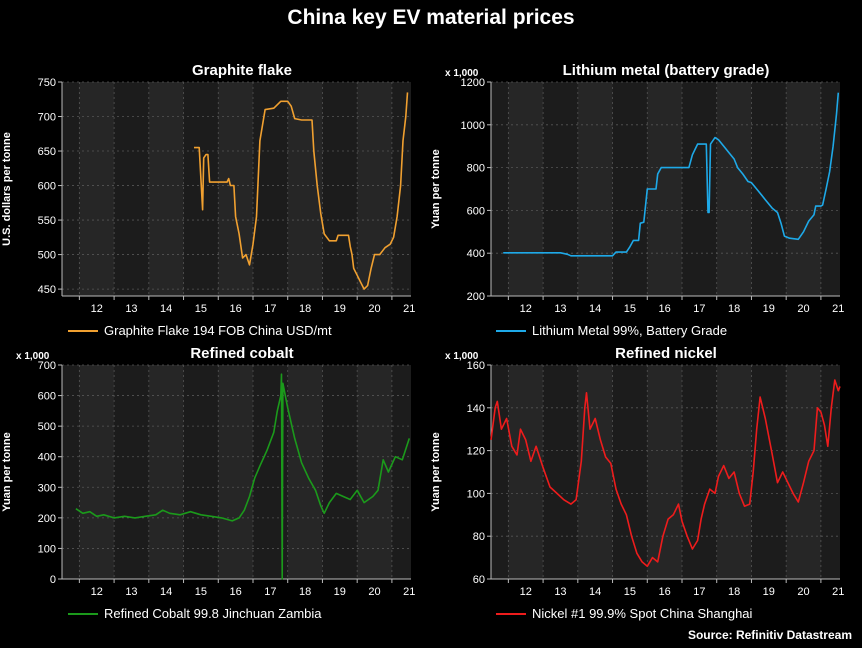 The width and height of the screenshot is (862, 648). What do you see at coordinates (511, 330) in the screenshot?
I see `lithium-legend-swatch` at bounding box center [511, 330].